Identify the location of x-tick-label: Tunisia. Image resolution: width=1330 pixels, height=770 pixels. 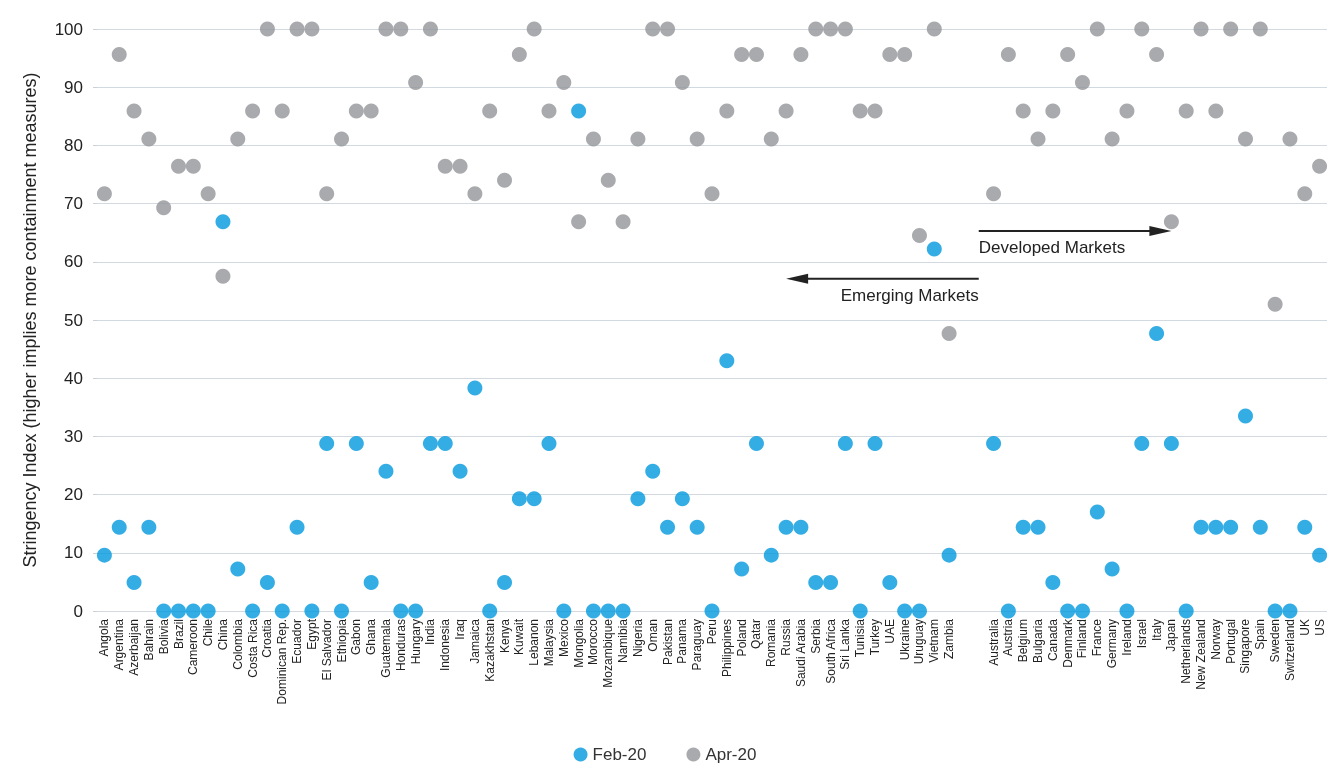
(860, 638).